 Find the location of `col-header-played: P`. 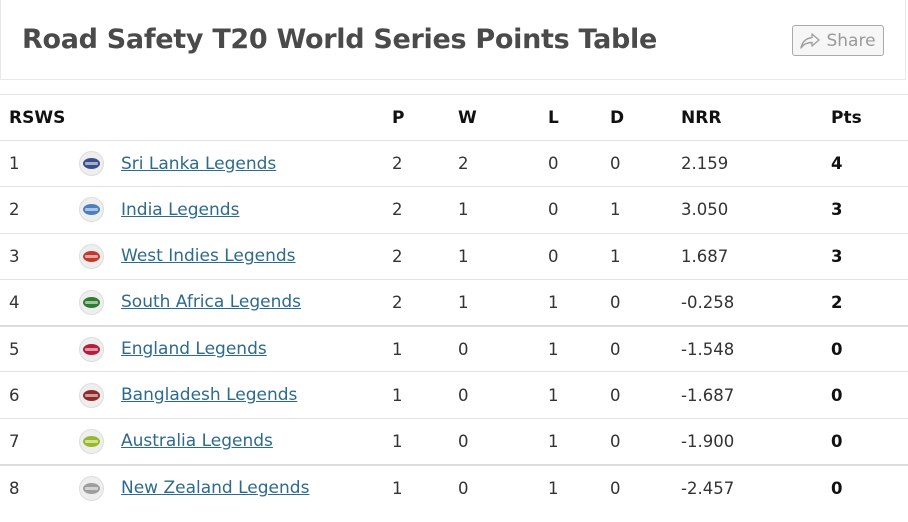

col-header-played: P is located at coordinates (398, 117).